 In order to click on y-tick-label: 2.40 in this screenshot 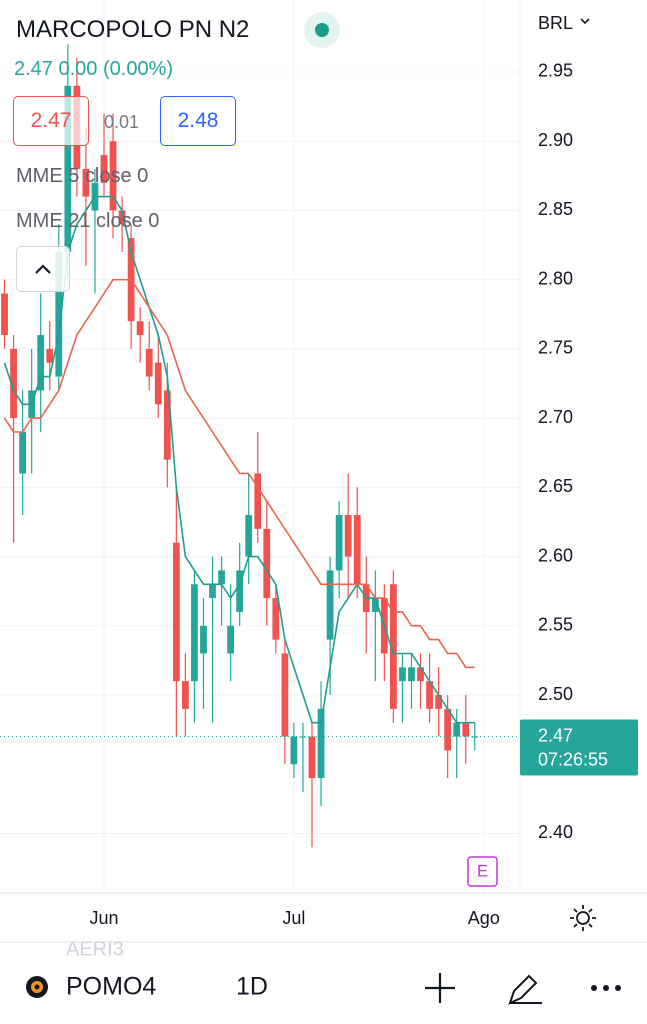, I will do `click(555, 832)`.